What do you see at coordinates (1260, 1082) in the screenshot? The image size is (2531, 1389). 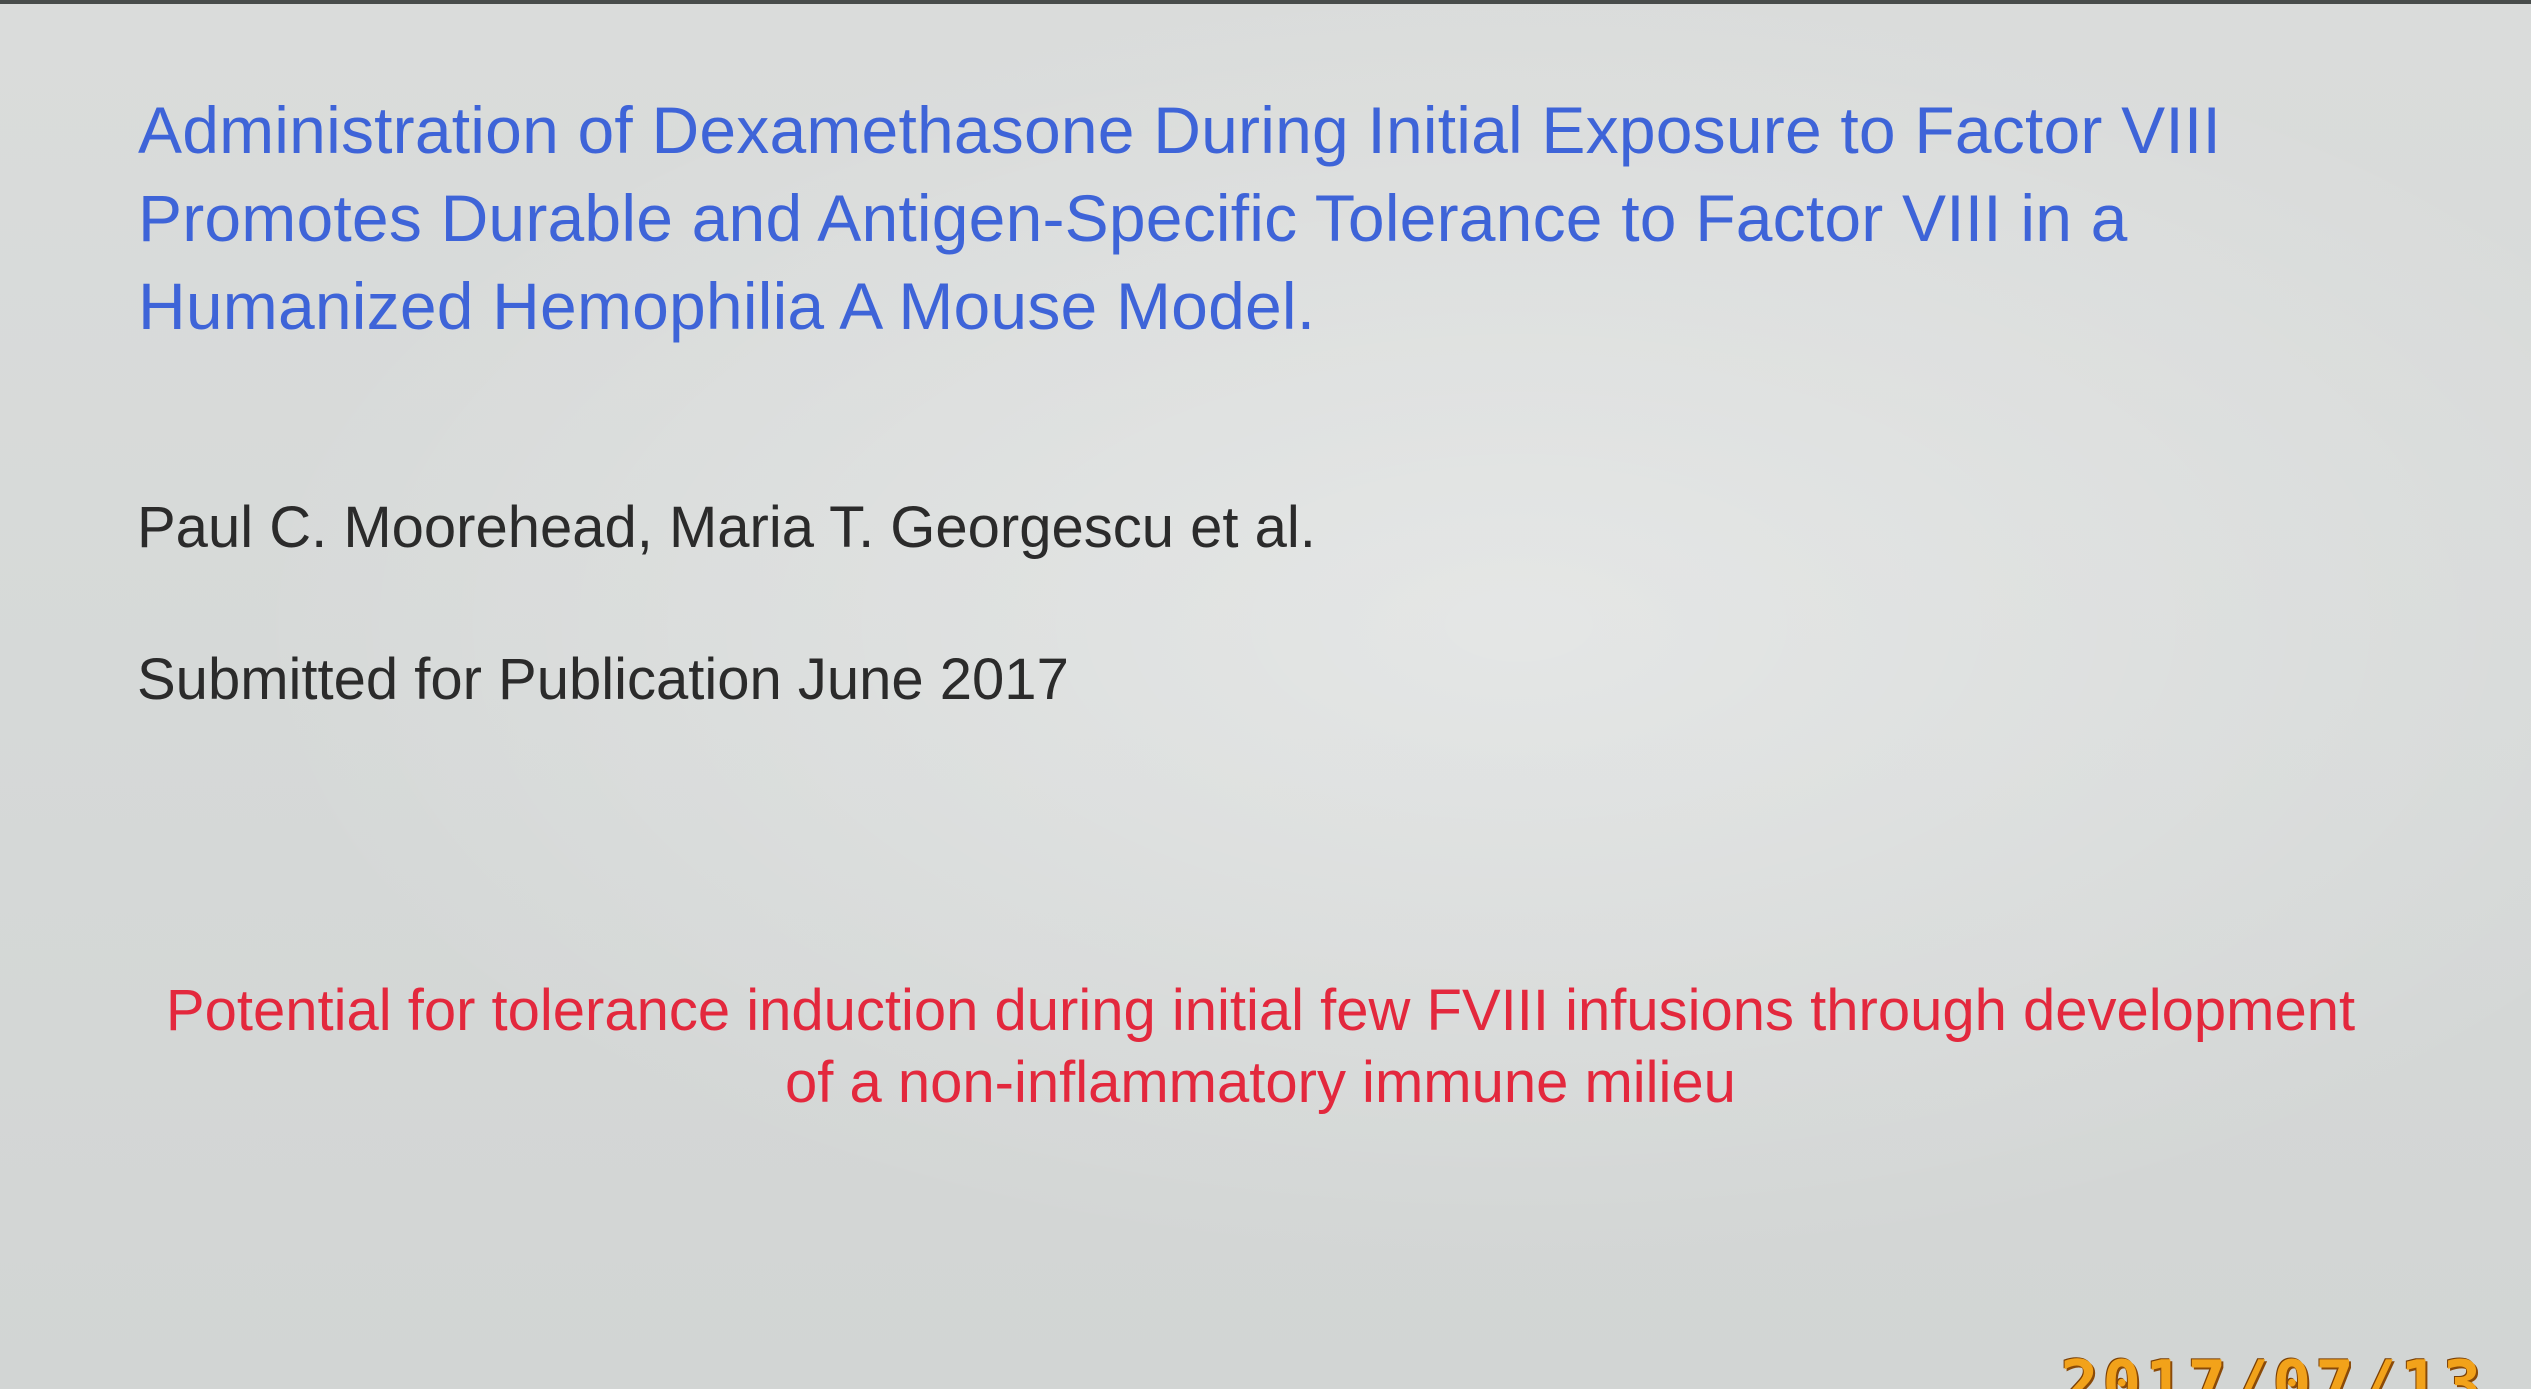 I see `key-finding-line-2: of a non-inflammatory immune milieu` at bounding box center [1260, 1082].